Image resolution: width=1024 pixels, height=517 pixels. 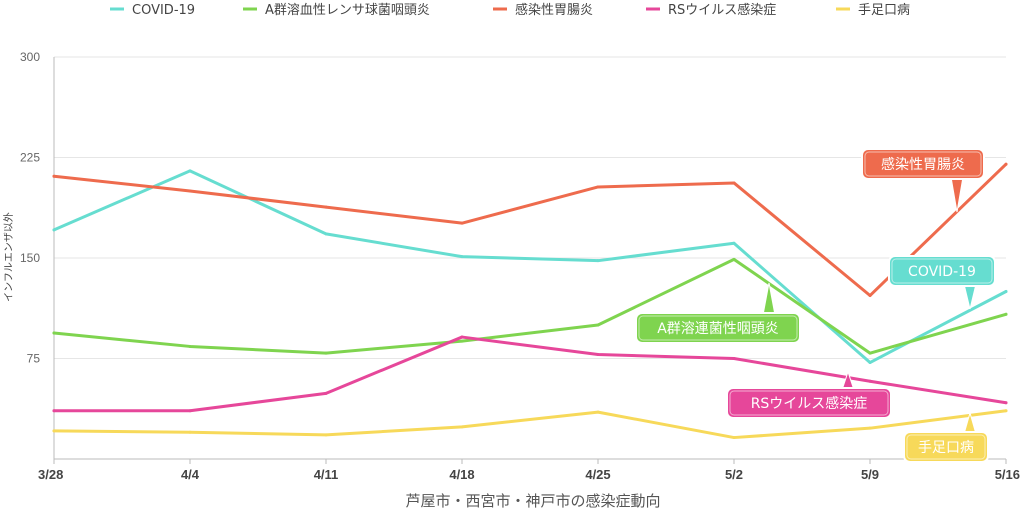 I want to click on legend-label: COVID-19, so click(x=163, y=10).